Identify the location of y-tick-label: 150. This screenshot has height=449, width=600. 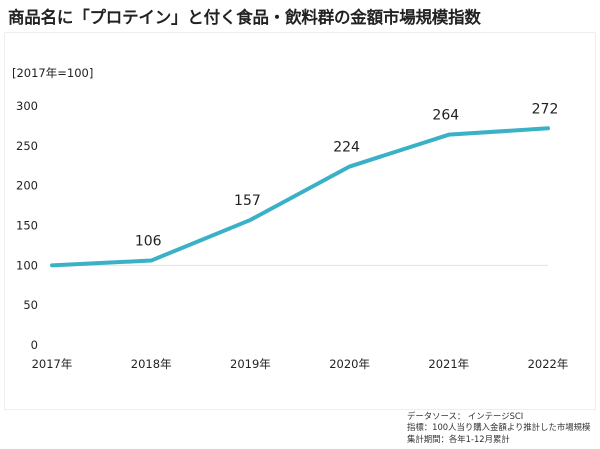
(27, 226).